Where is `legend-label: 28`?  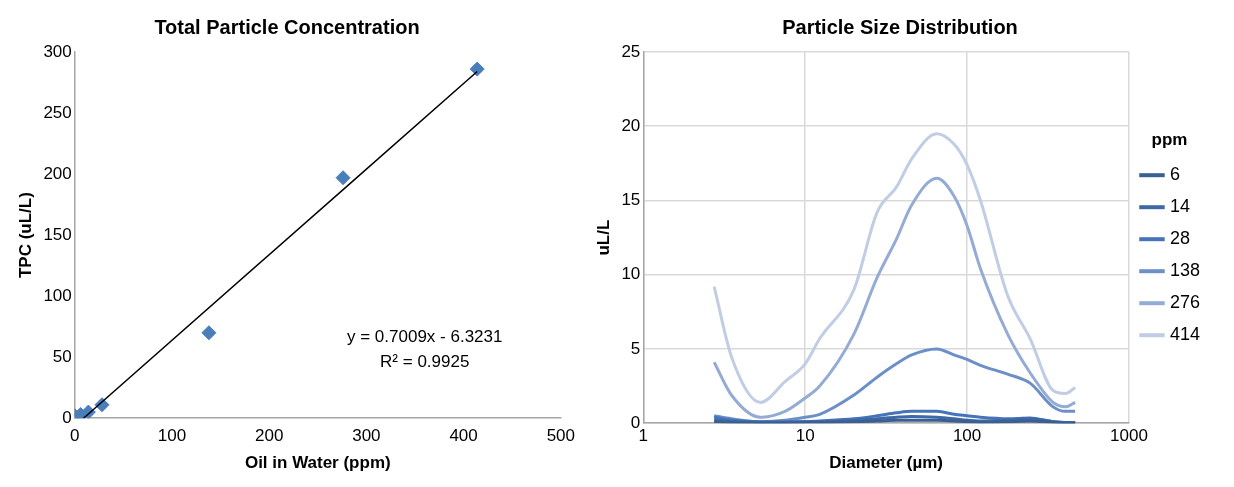
legend-label: 28 is located at coordinates (1179, 238).